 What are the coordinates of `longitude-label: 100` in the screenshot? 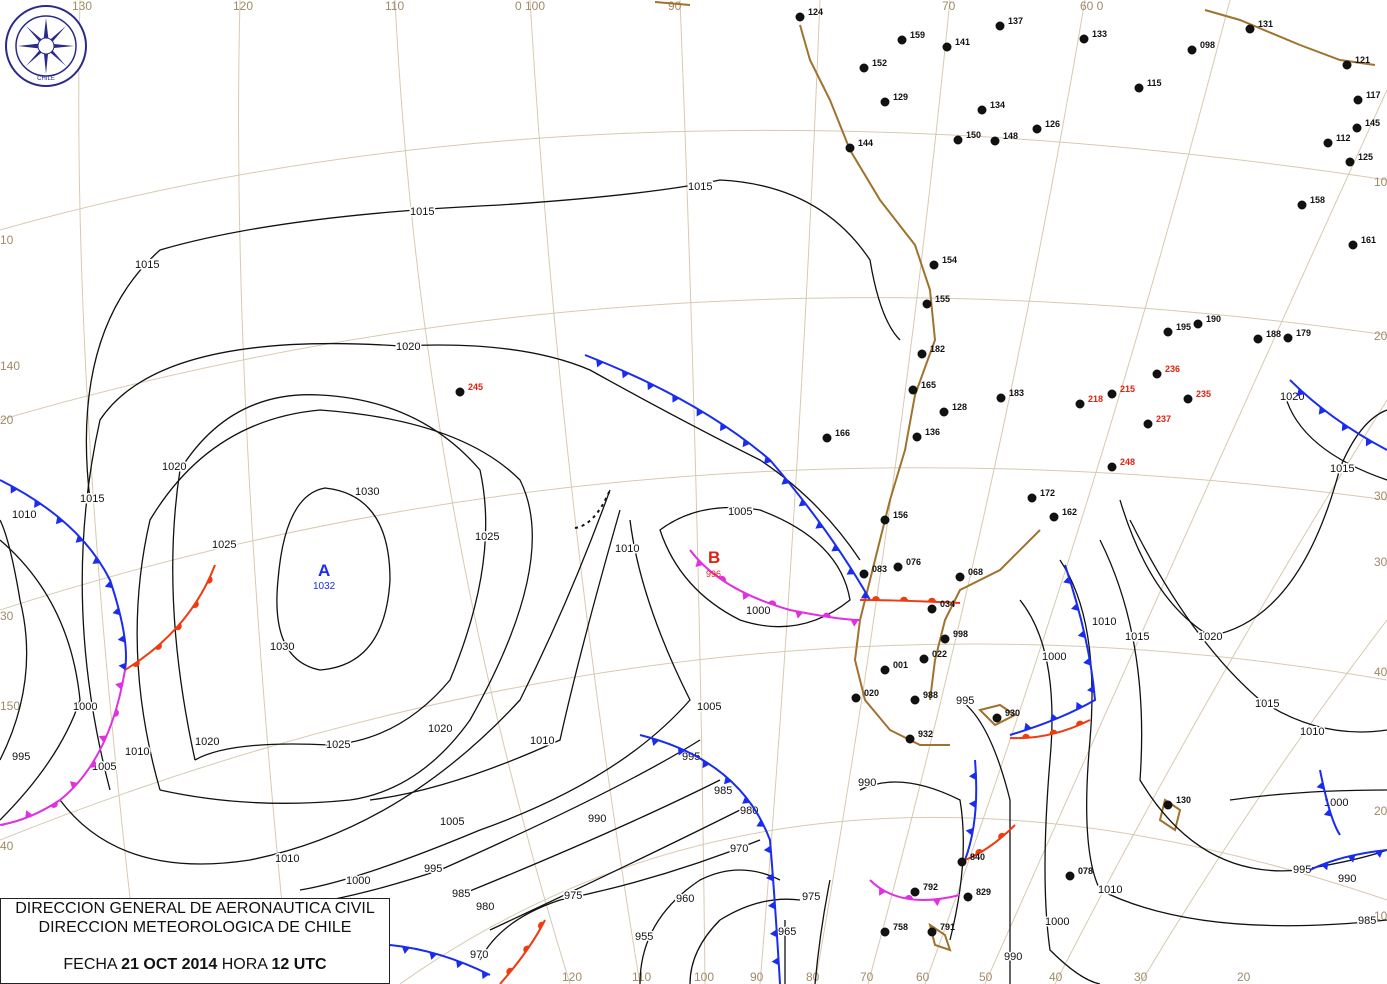 It's located at (704, 977).